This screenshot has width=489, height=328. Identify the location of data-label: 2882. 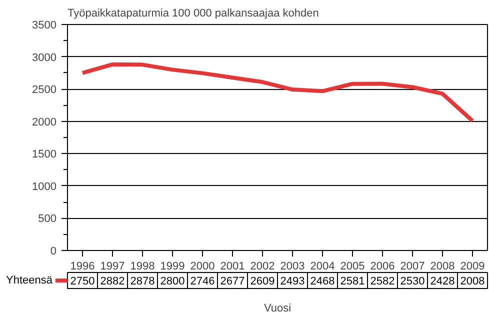
(112, 282).